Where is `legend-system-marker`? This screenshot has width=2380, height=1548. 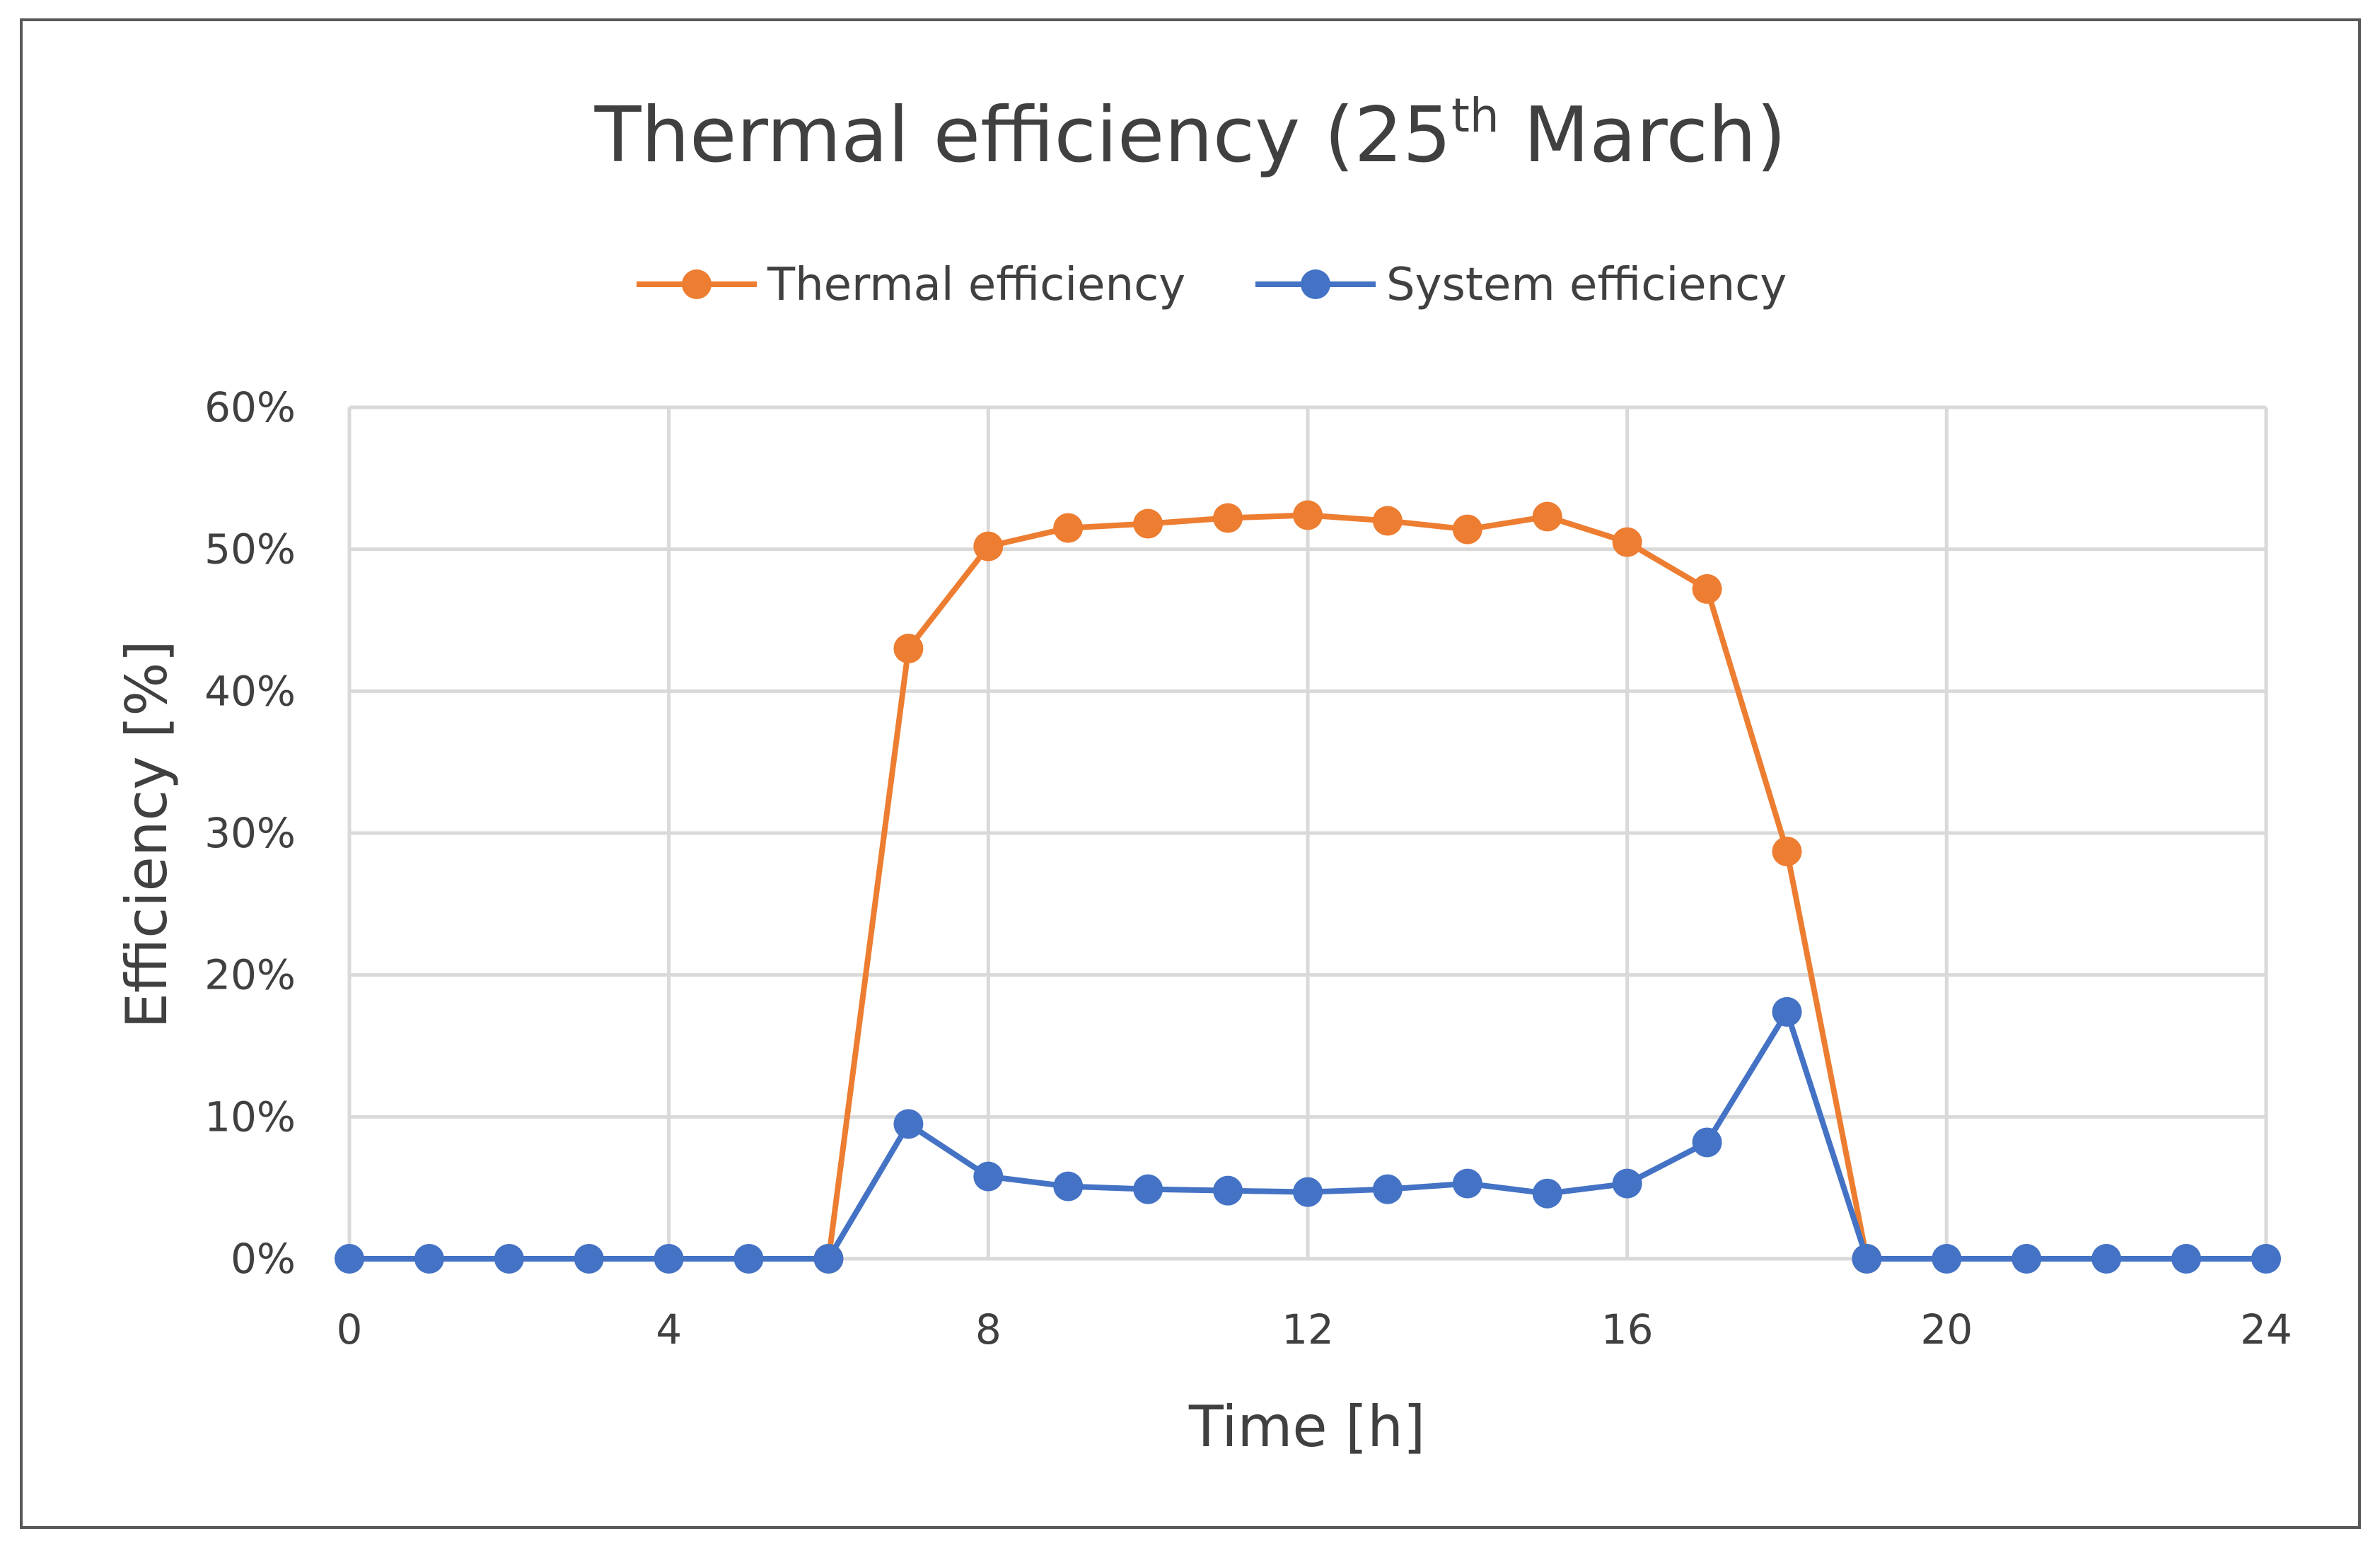
legend-system-marker is located at coordinates (1316, 284).